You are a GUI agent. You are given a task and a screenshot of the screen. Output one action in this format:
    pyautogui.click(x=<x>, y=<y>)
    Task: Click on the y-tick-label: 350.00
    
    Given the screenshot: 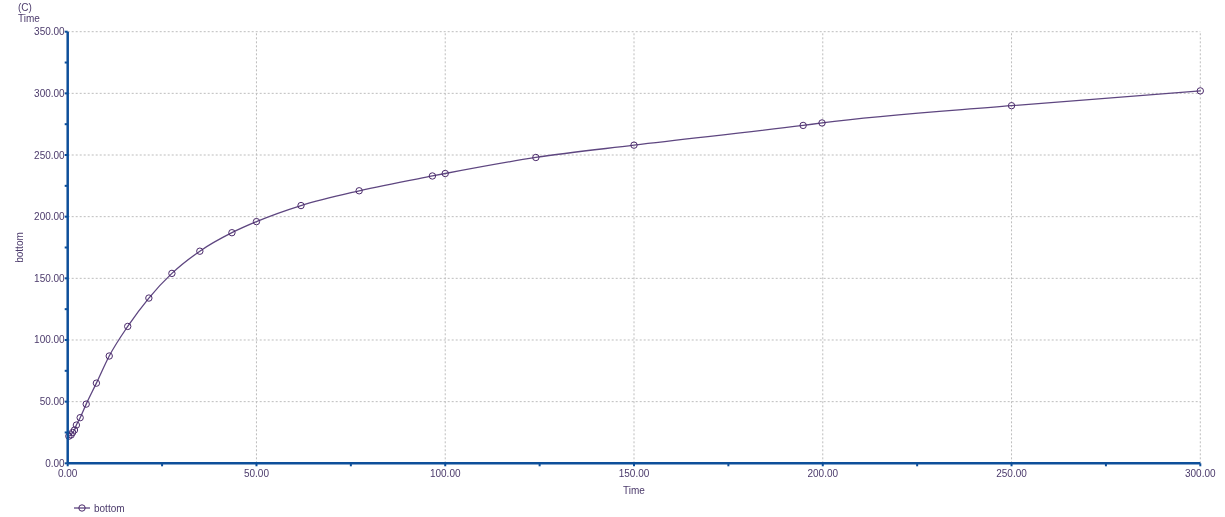 What is the action you would take?
    pyautogui.click(x=50, y=32)
    